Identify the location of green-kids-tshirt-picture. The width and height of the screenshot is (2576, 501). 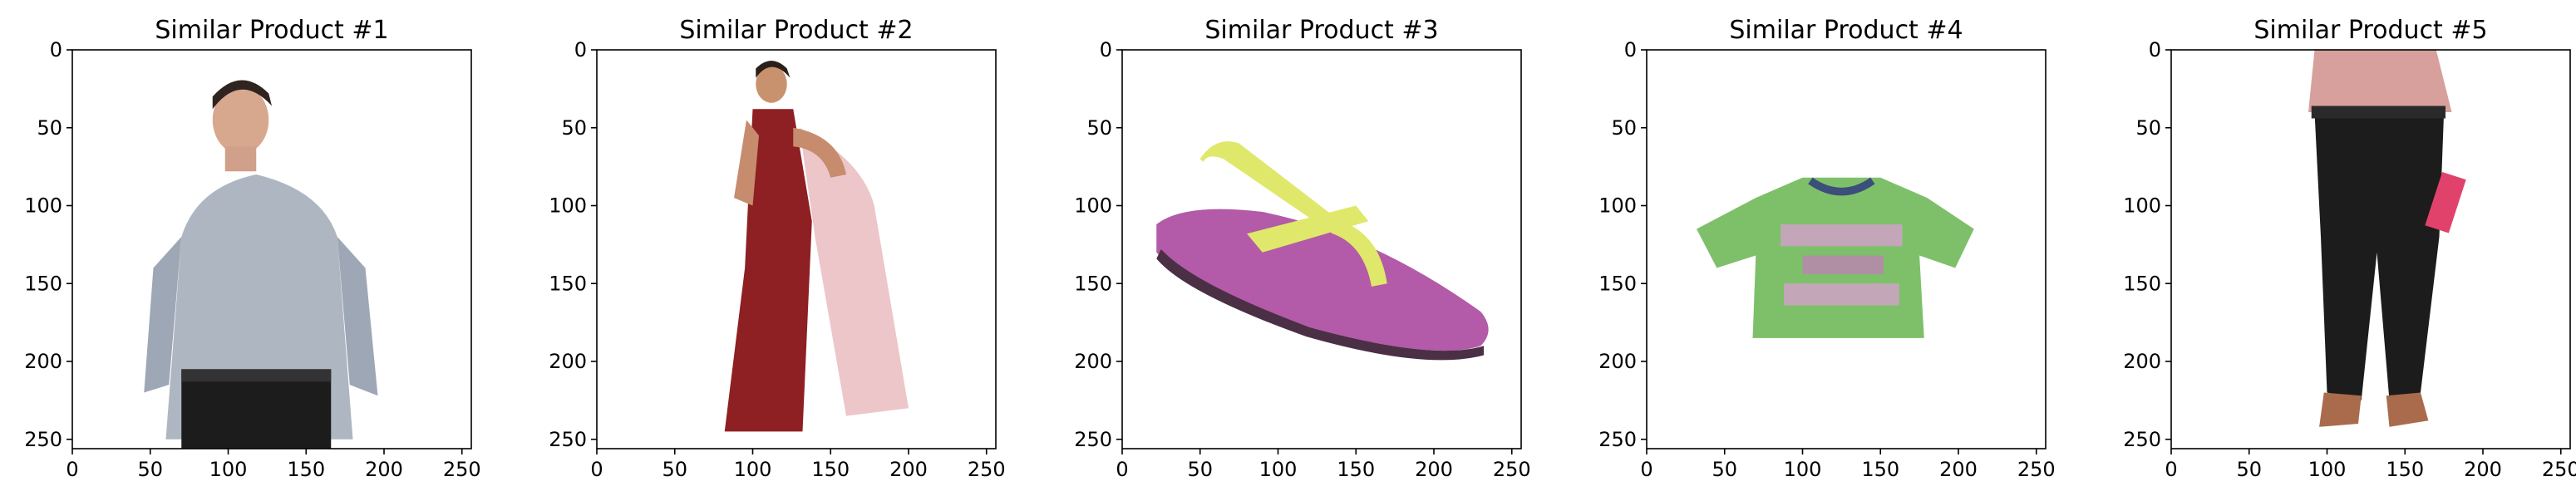
(1835, 257).